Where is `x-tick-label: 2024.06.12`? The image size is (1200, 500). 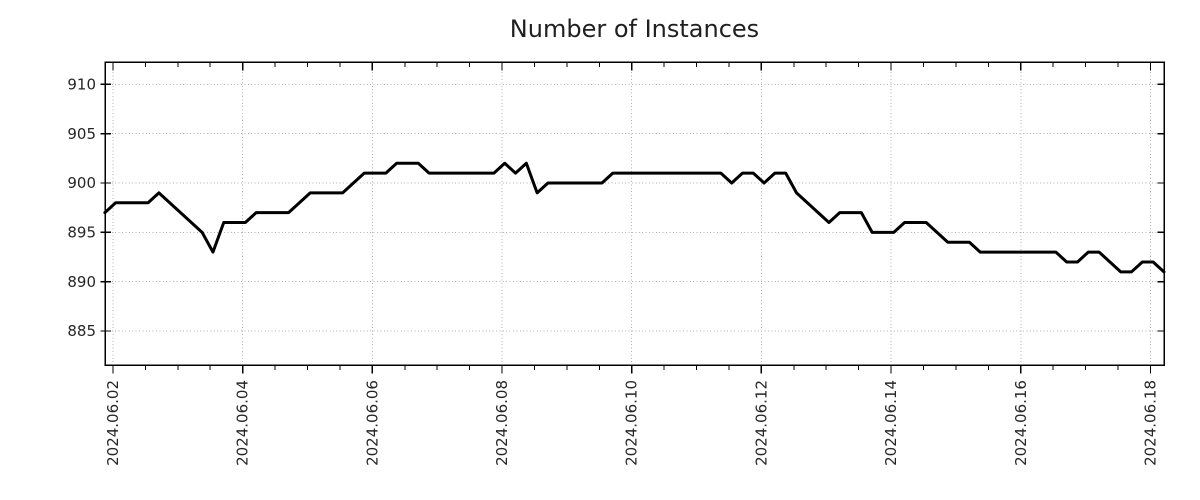
x-tick-label: 2024.06.12 is located at coordinates (761, 423).